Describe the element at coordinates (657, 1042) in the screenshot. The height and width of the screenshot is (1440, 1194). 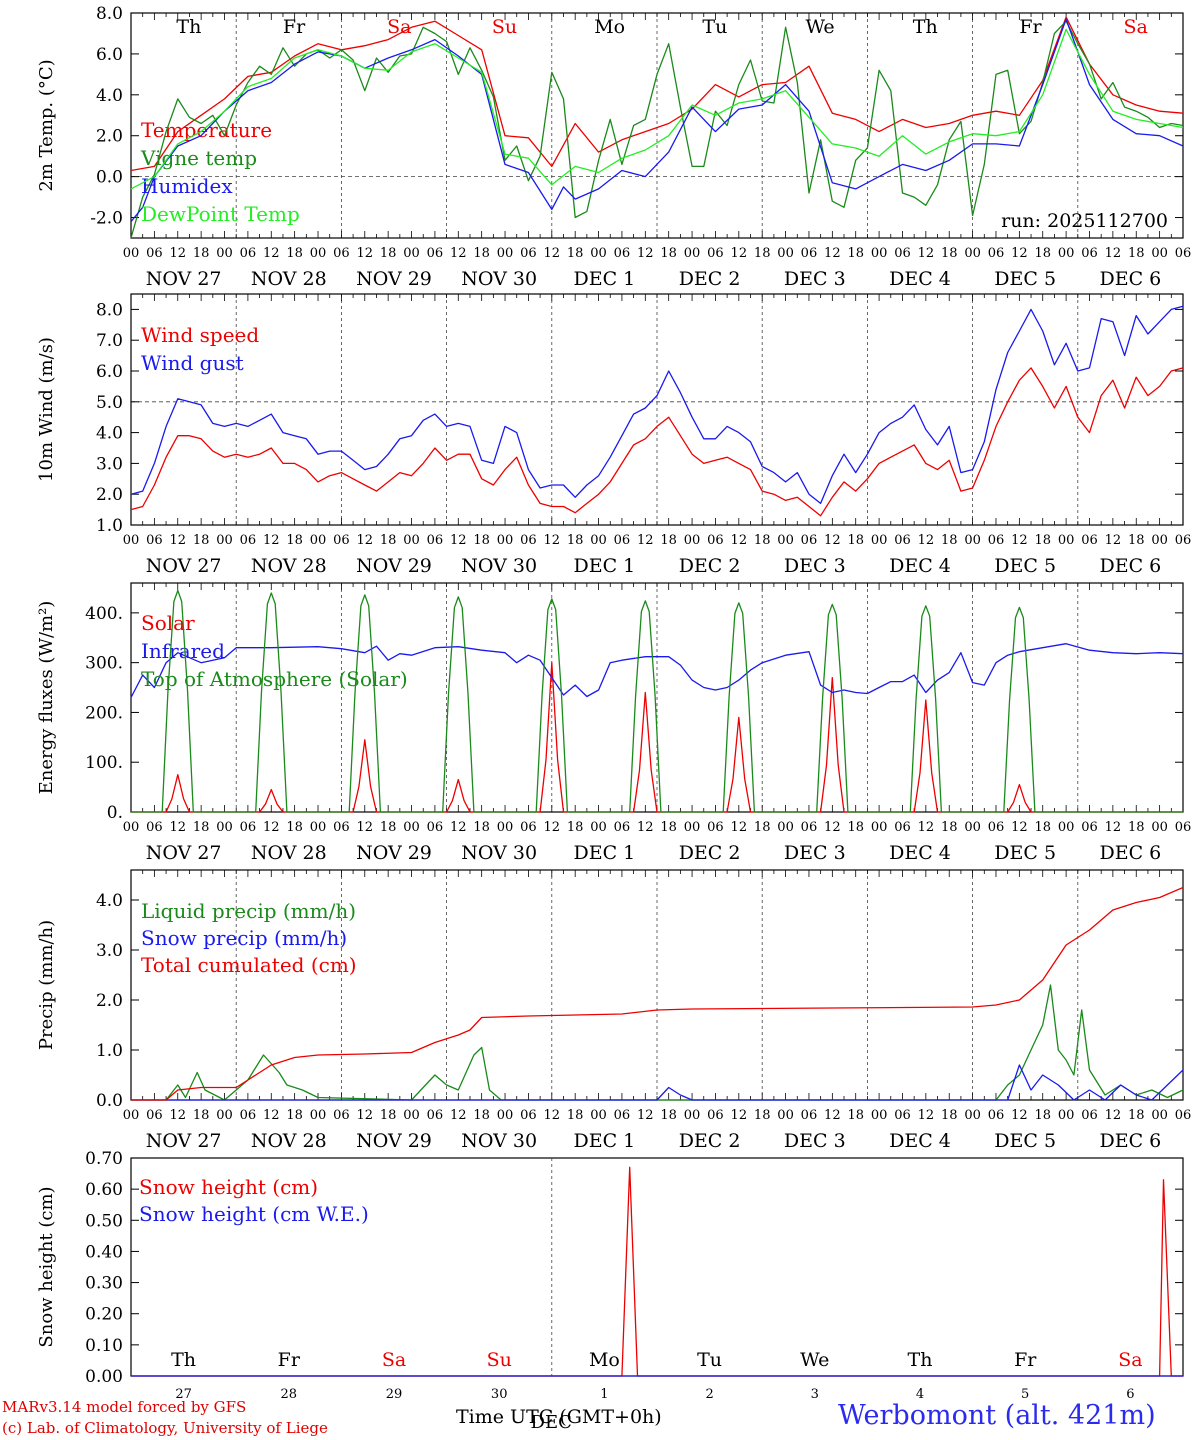
I see `series-line-liquid-precip-mm-h` at that location.